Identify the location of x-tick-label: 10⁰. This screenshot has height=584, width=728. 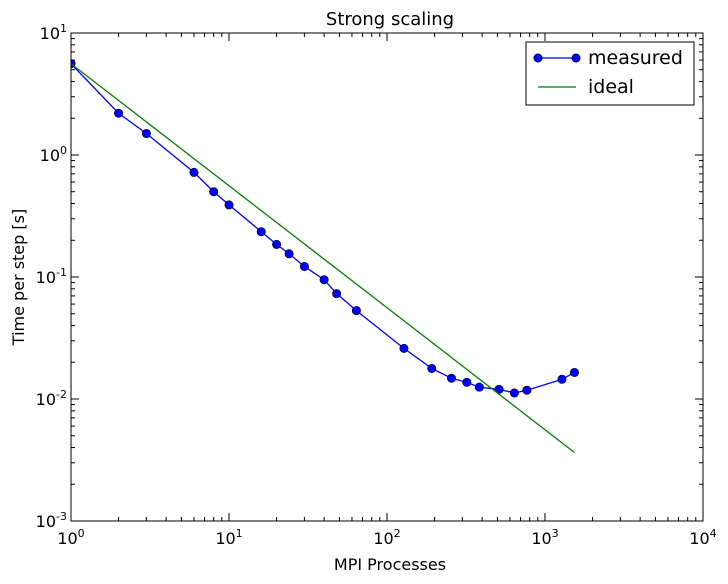
(70, 537).